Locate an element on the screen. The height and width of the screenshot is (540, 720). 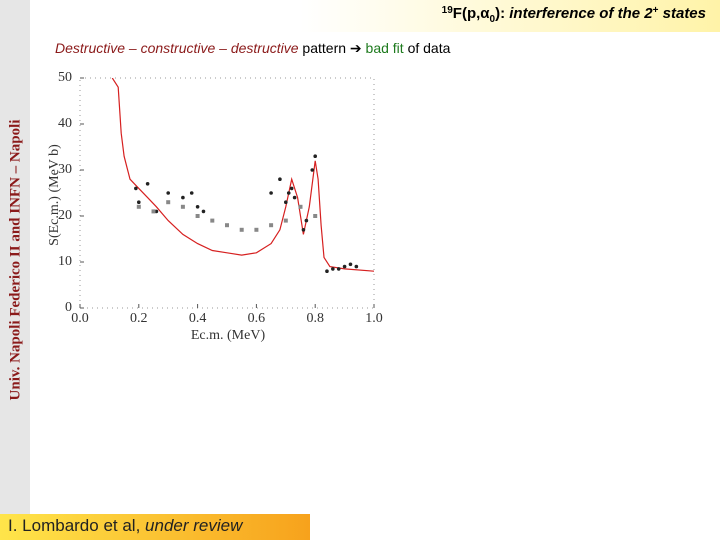
x-tick-label: 0.2 is located at coordinates (139, 318).